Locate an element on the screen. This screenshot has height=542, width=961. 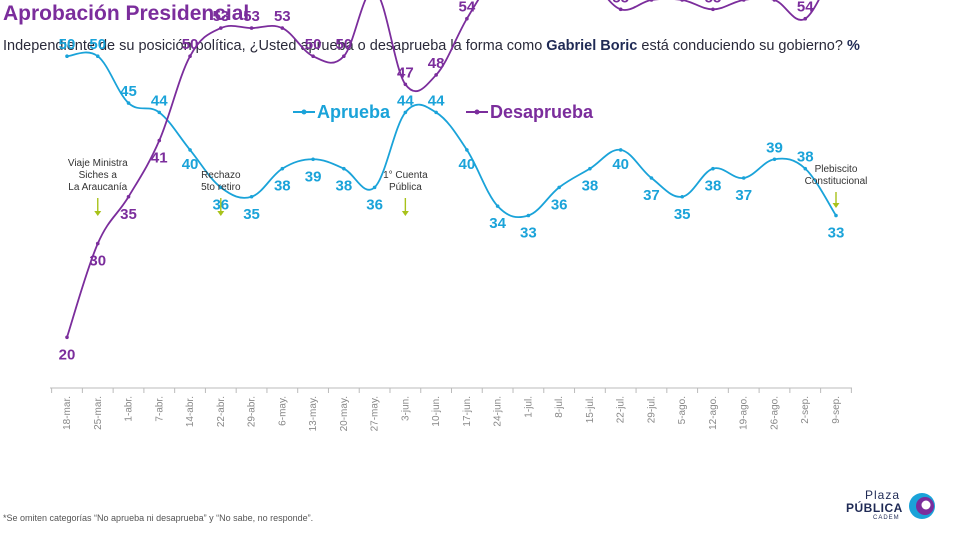
question-text-2: está conduciendo su gobierno? is located at coordinates (742, 46).